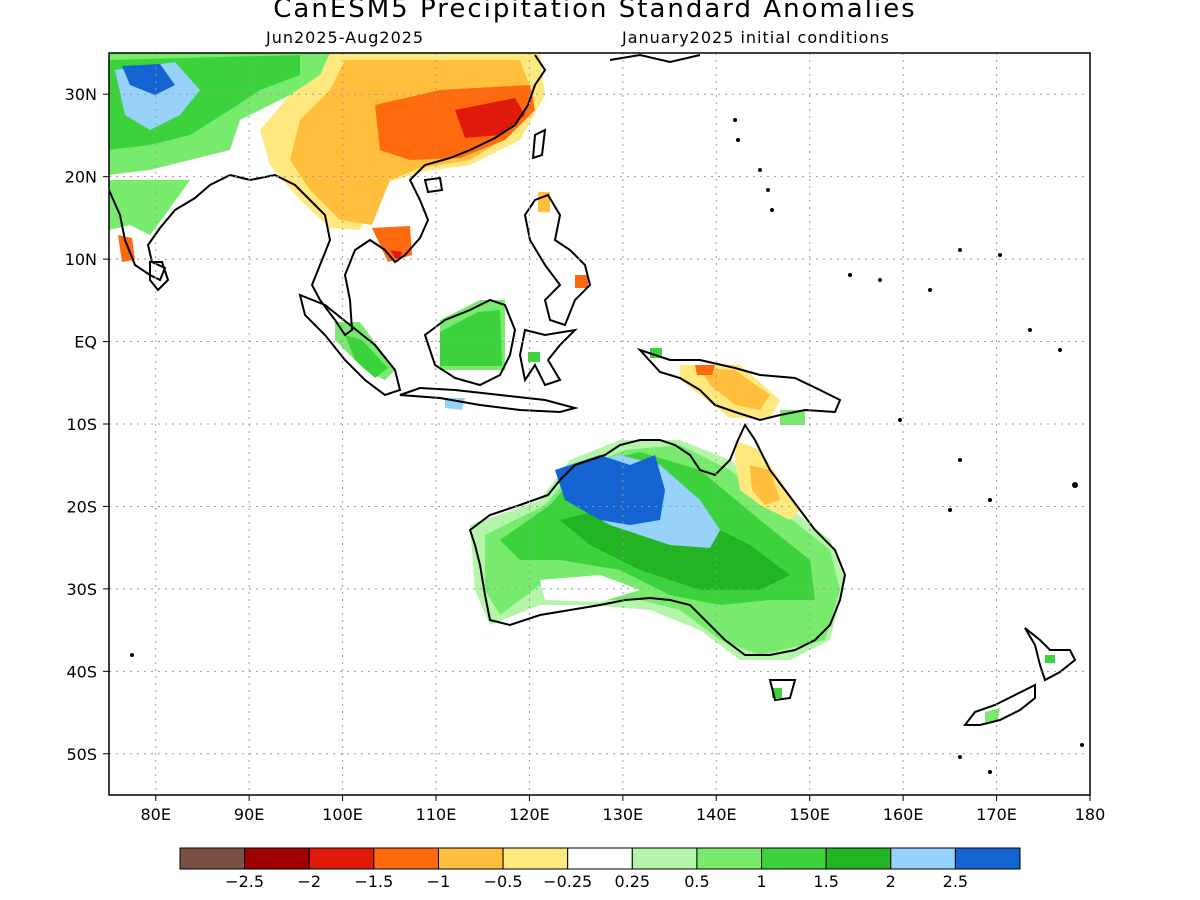 The image size is (1200, 900). Describe the element at coordinates (534, 357) in the screenshot. I see `sulawesi-wet-anomaly` at that location.